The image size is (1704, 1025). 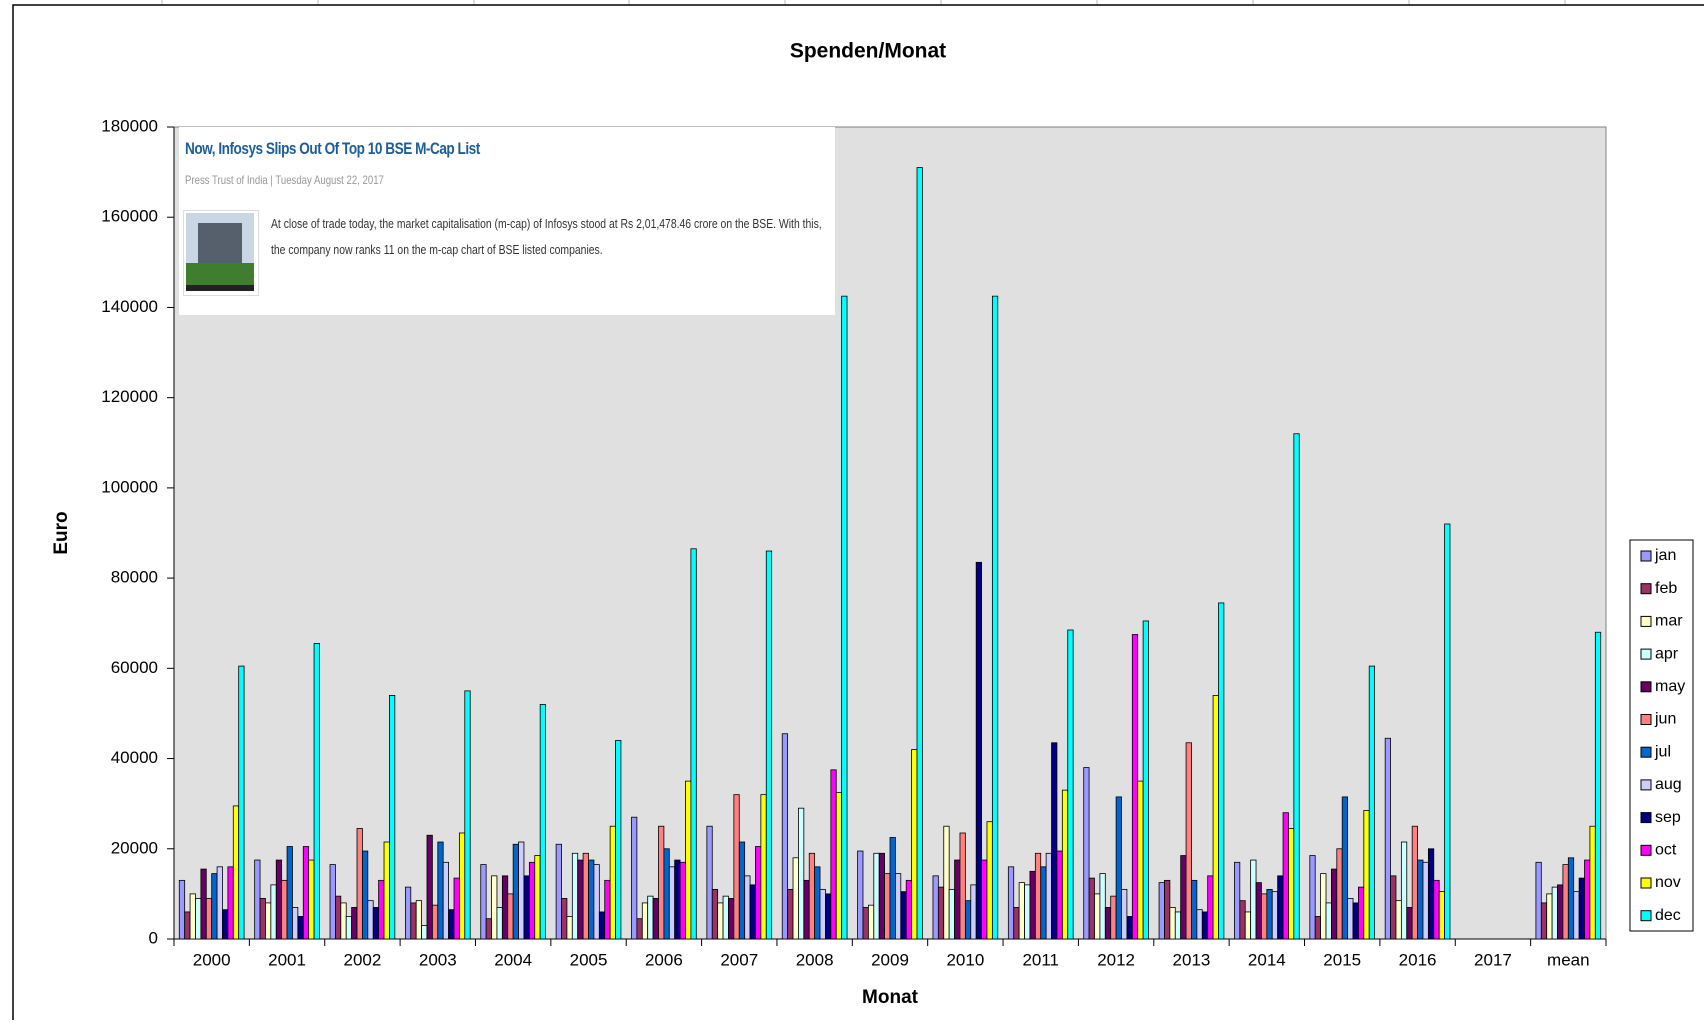 What do you see at coordinates (1418, 959) in the screenshot?
I see `x-tick-label: 2016` at bounding box center [1418, 959].